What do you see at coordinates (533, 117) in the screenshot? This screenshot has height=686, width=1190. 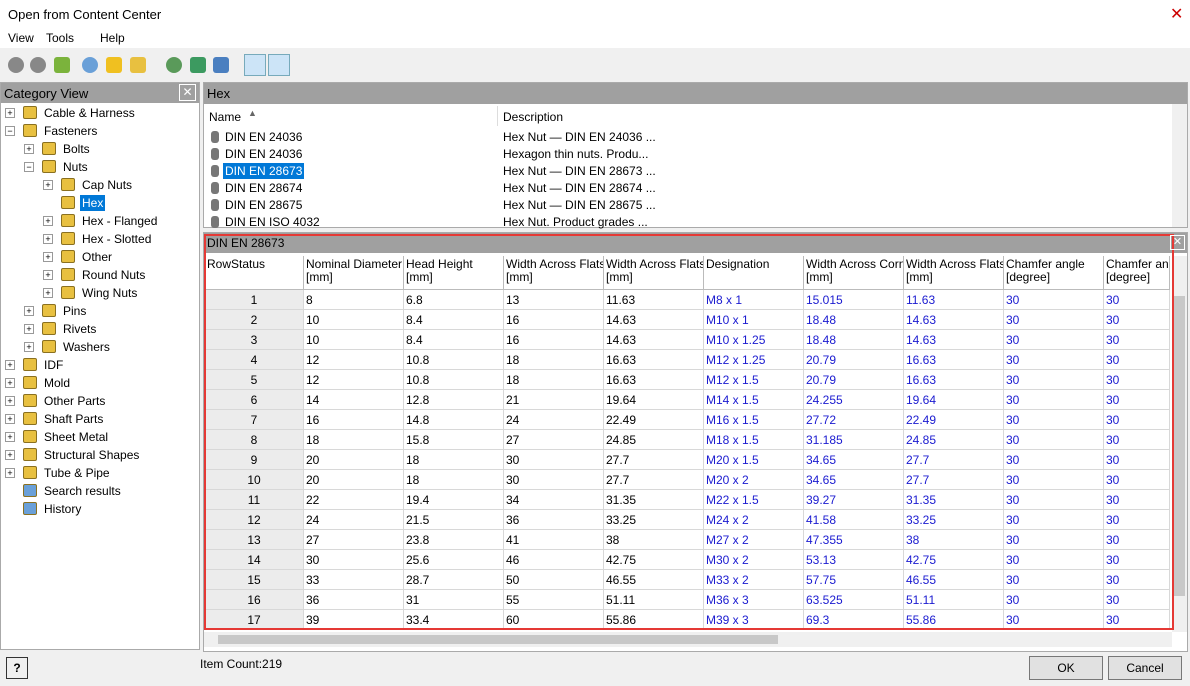 I see `column-header: Description` at bounding box center [533, 117].